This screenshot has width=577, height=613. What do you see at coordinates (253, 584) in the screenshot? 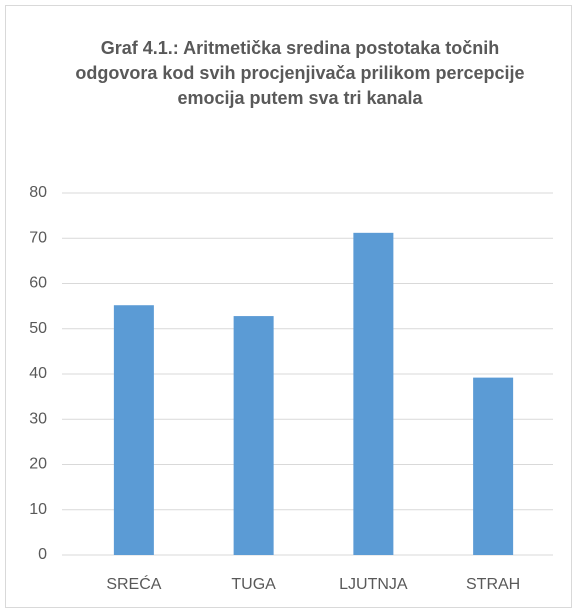
I see `x-tick-label: TUGA` at bounding box center [253, 584].